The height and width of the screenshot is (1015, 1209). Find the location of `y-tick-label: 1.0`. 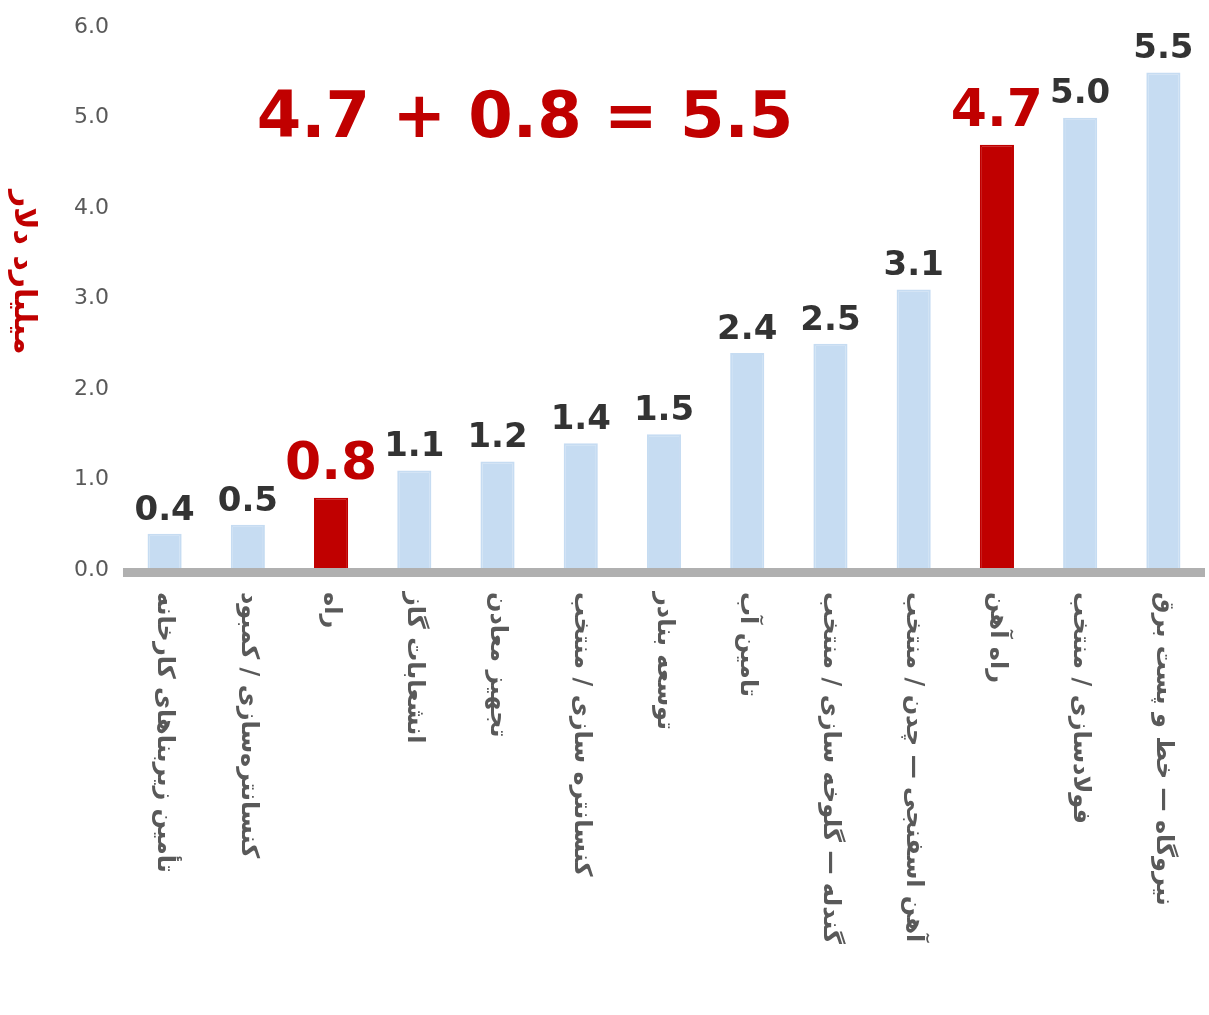

y-tick-label: 1.0 is located at coordinates (91, 478).